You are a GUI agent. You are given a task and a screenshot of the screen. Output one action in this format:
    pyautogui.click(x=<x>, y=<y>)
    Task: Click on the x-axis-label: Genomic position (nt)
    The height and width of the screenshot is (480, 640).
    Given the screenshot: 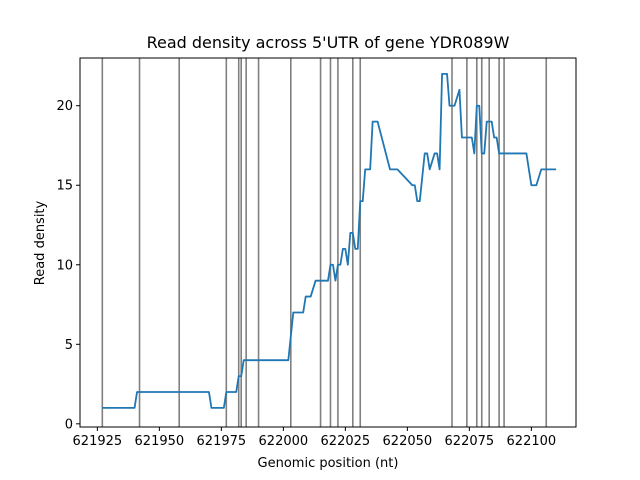 What is the action you would take?
    pyautogui.click(x=328, y=463)
    